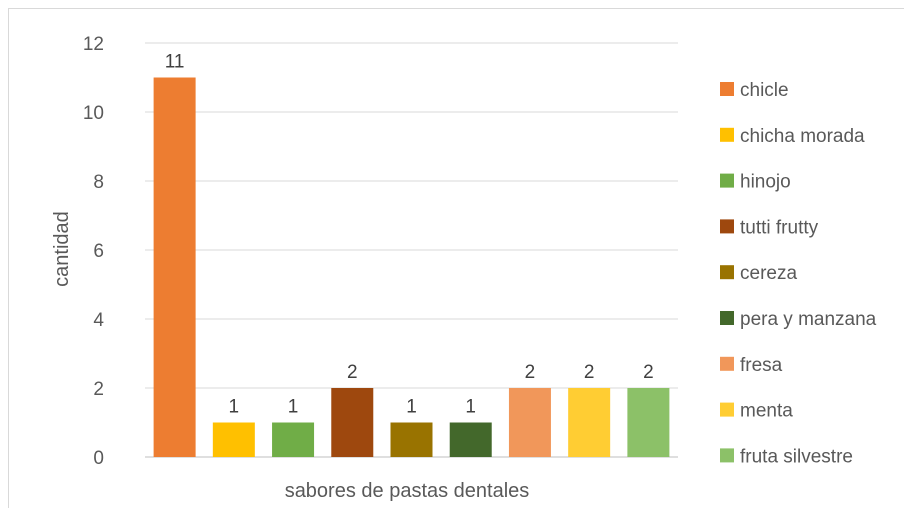  Describe the element at coordinates (411, 439) in the screenshot. I see `bar-cereza` at that location.